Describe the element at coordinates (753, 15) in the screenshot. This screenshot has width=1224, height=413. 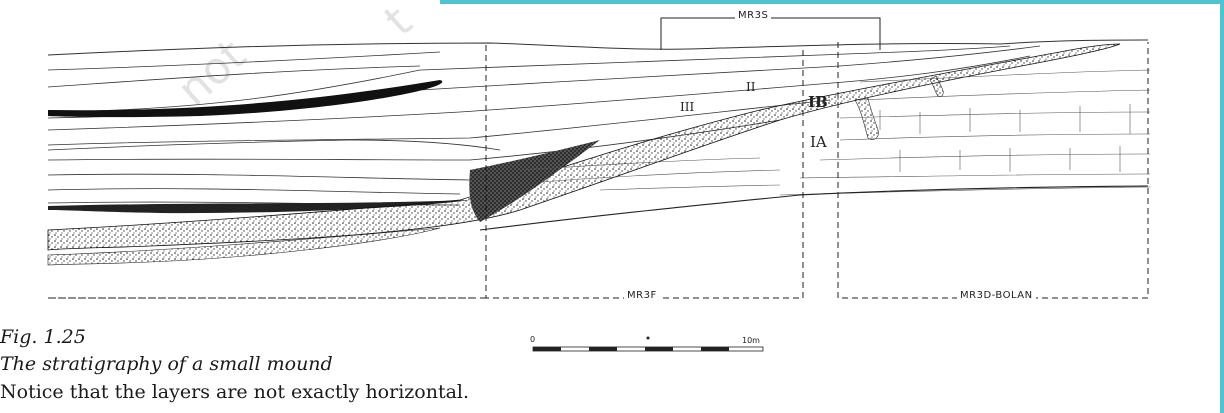
I see `trench-label-top: MR3S` at that location.